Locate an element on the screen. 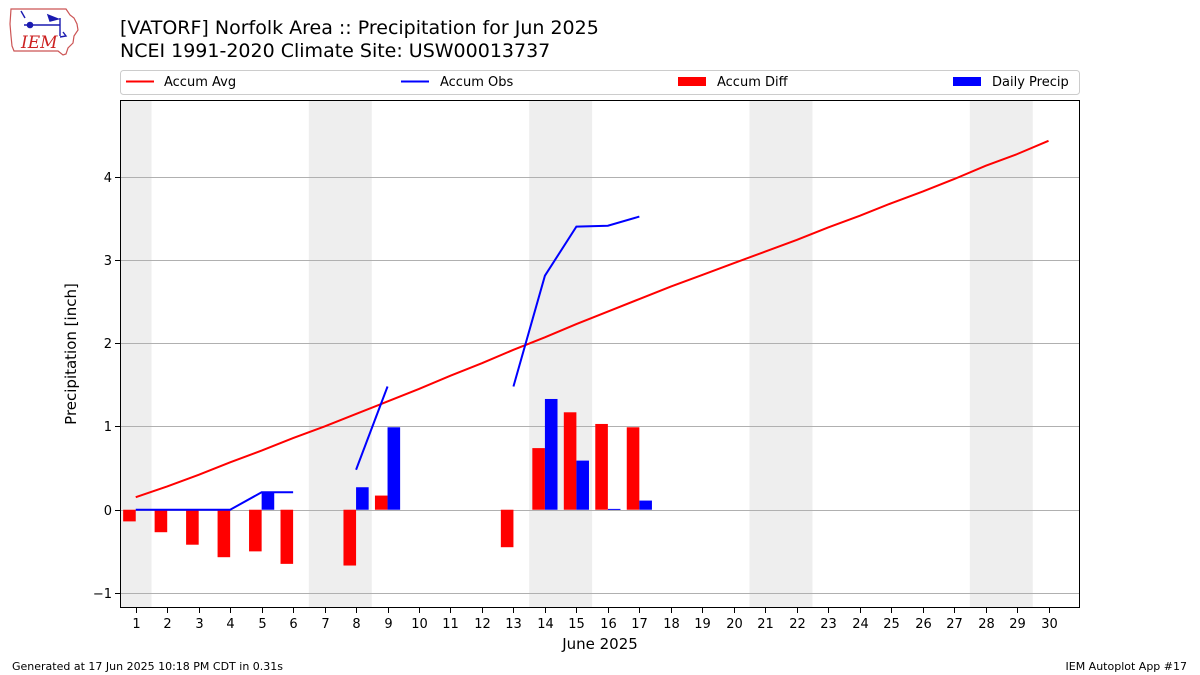 The width and height of the screenshot is (1200, 675). y-tick-label: 0 is located at coordinates (108, 511).